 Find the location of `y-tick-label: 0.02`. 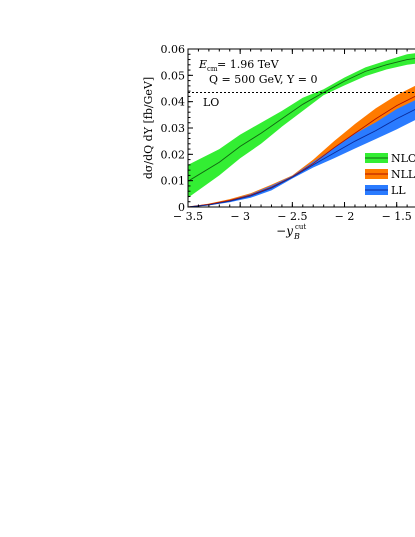

y-tick-label: 0.02 is located at coordinates (173, 154).